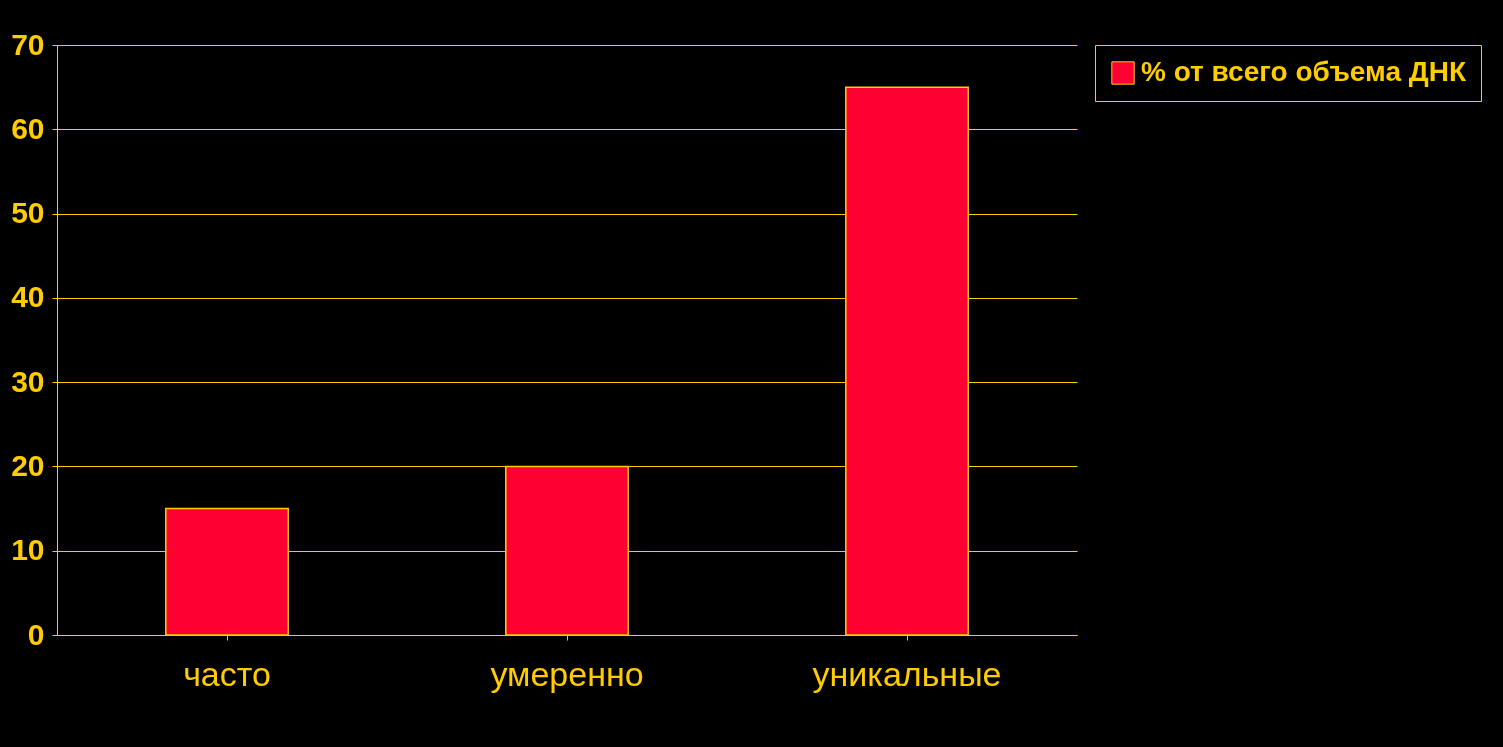 The image size is (1503, 747). Describe the element at coordinates (567, 673) in the screenshot. I see `x-tick-label: умеренно` at that location.